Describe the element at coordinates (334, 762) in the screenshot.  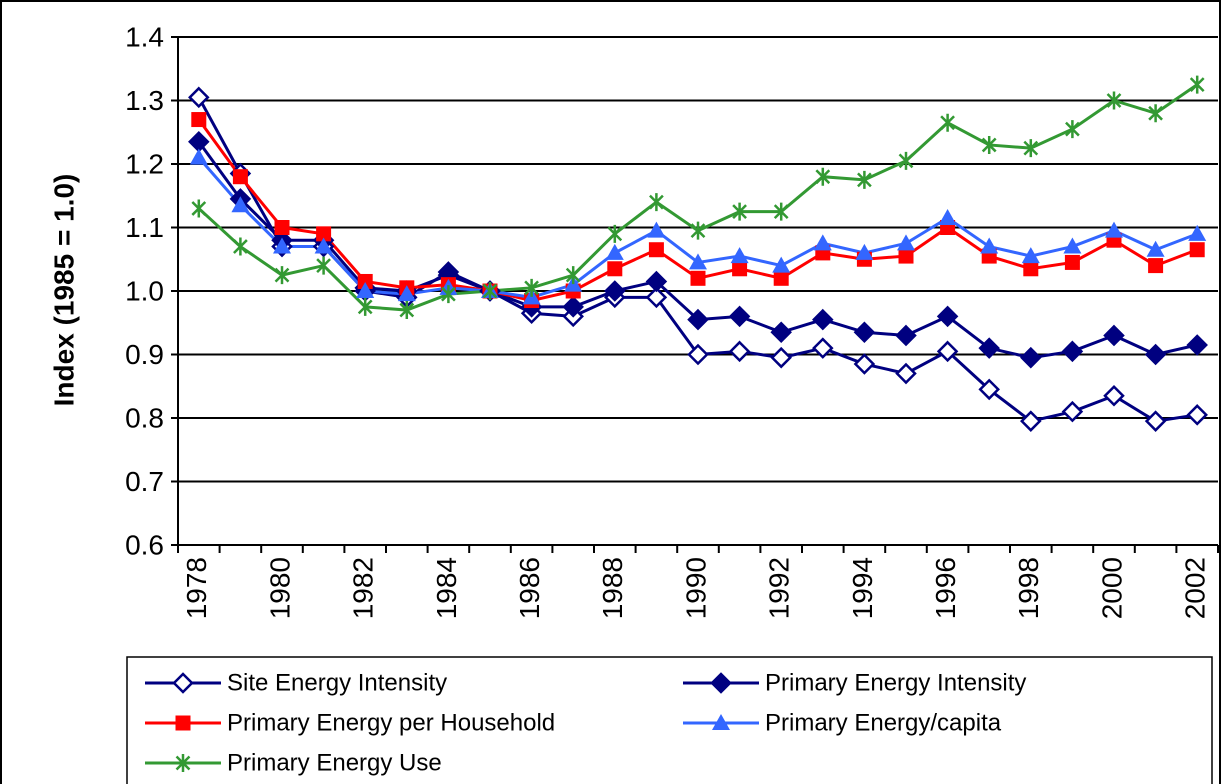
I see `legend-label: Primary Energy Use` at that location.